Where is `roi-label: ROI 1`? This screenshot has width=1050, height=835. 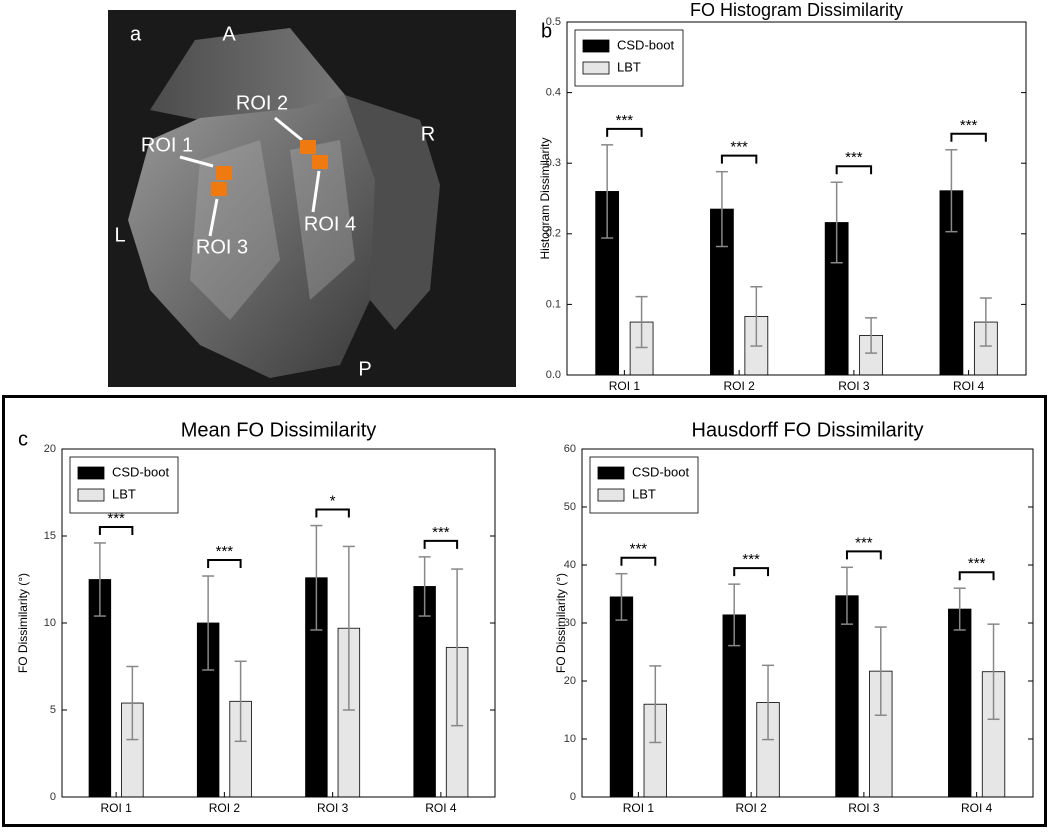 roi-label: ROI 1 is located at coordinates (167, 145).